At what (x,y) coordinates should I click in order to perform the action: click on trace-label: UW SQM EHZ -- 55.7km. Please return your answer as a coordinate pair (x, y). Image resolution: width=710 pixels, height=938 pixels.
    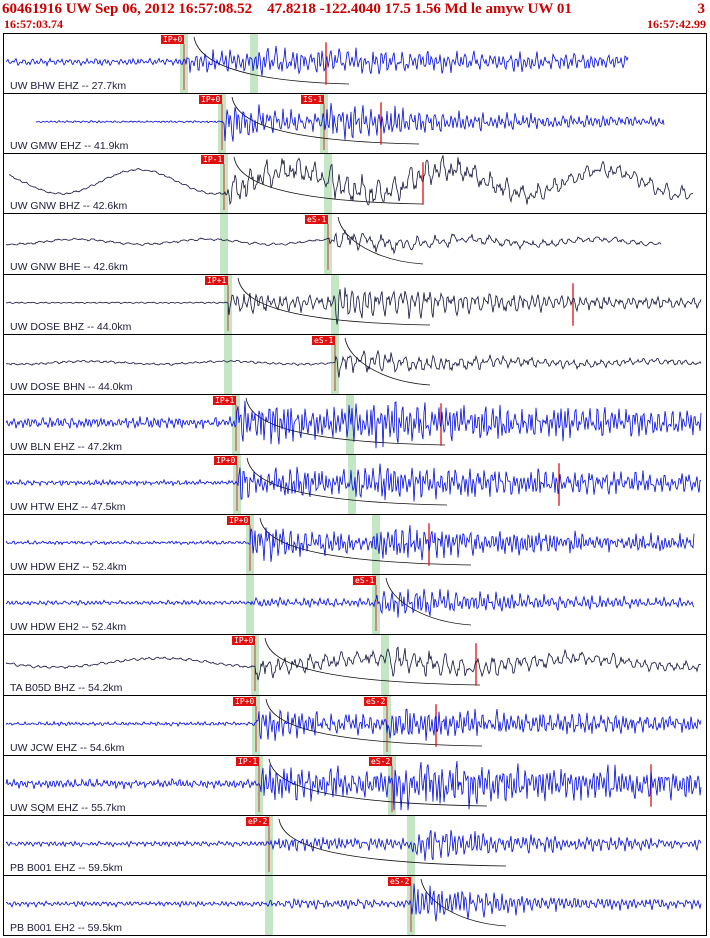
    Looking at the image, I should click on (68, 807).